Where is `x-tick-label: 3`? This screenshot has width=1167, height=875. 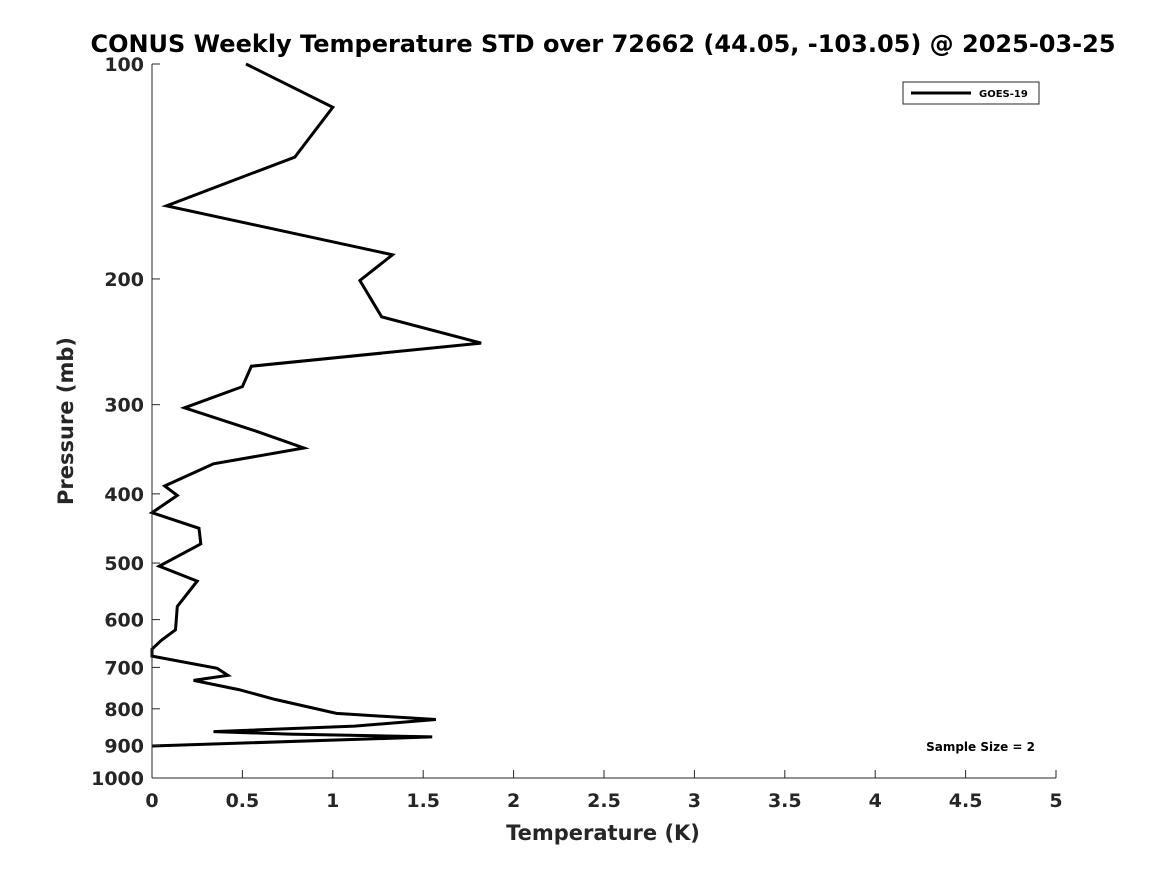 x-tick-label: 3 is located at coordinates (694, 801).